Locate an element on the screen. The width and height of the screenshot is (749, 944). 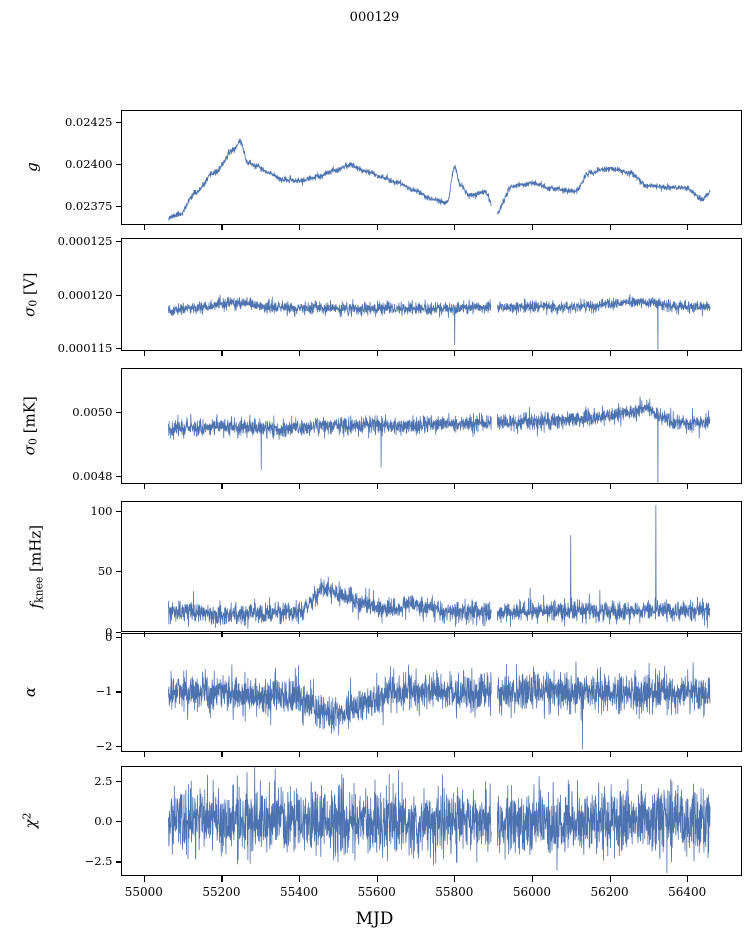
x-tick-label: 55600 is located at coordinates (376, 892).